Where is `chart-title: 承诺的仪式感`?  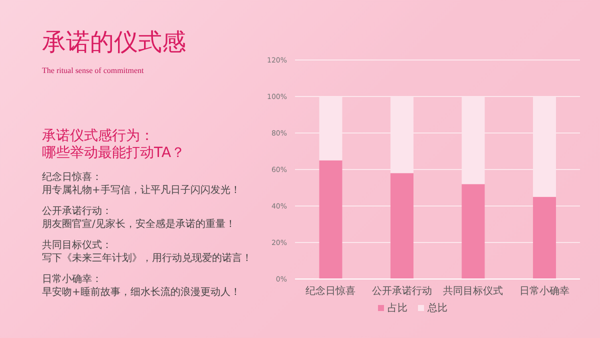
chart-title: 承诺的仪式感 is located at coordinates (114, 42).